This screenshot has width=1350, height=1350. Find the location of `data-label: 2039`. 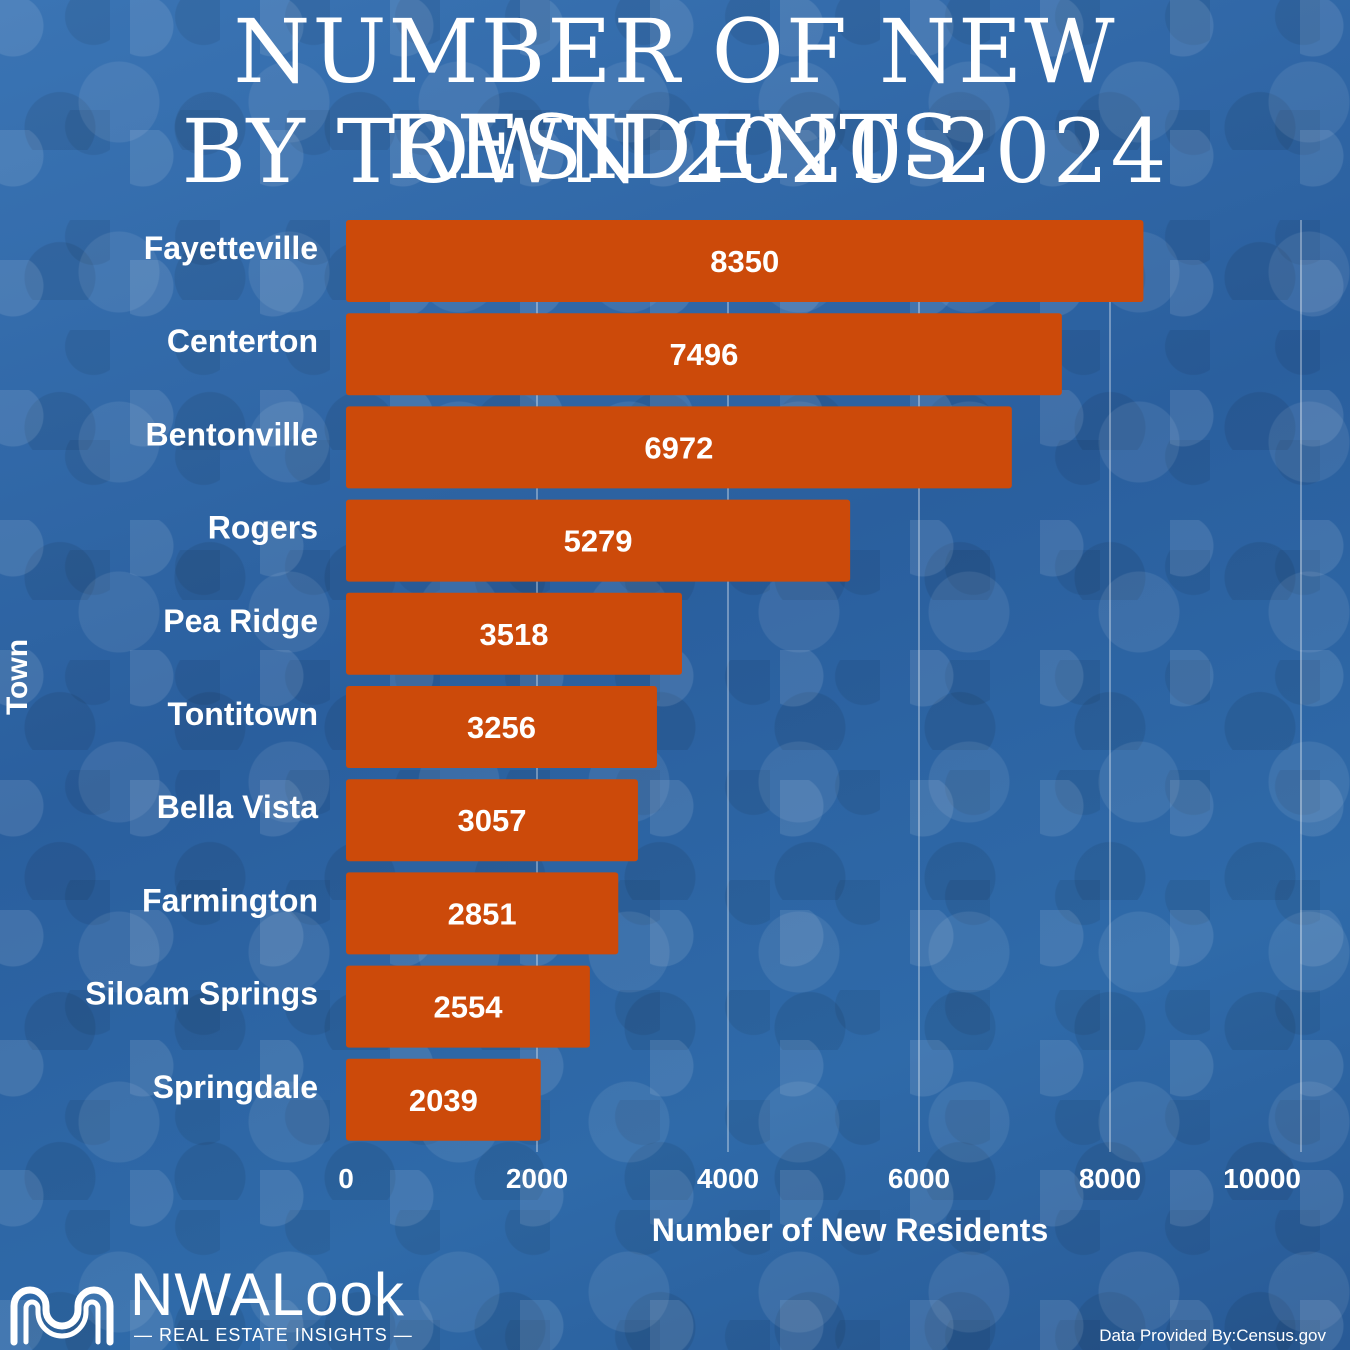

data-label: 2039 is located at coordinates (443, 1100).